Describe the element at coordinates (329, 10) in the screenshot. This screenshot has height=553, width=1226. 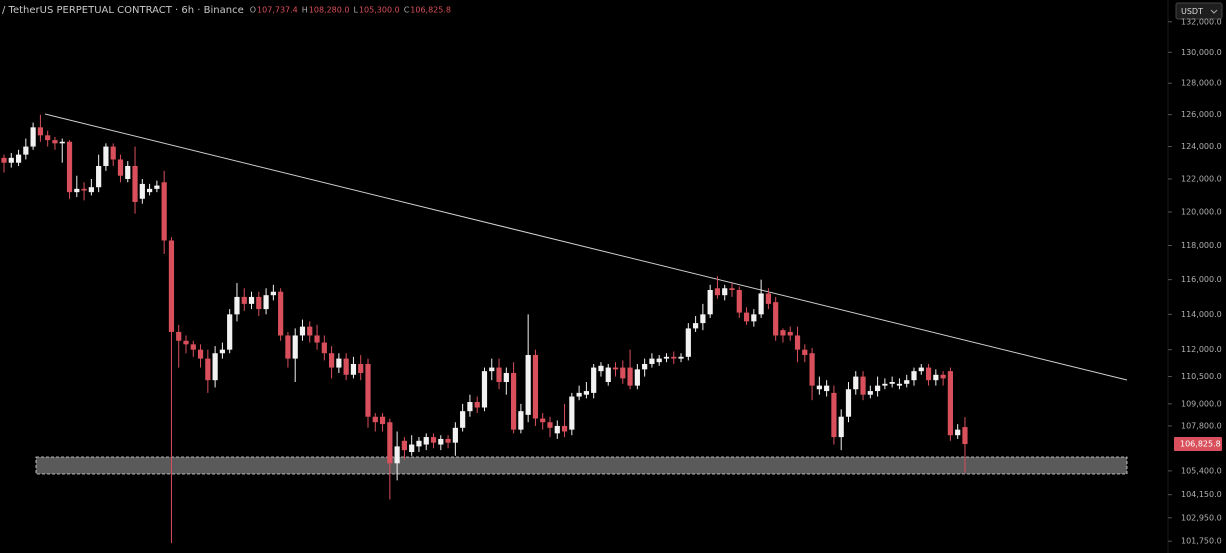
I see `legend-value: 108,280.0` at that location.